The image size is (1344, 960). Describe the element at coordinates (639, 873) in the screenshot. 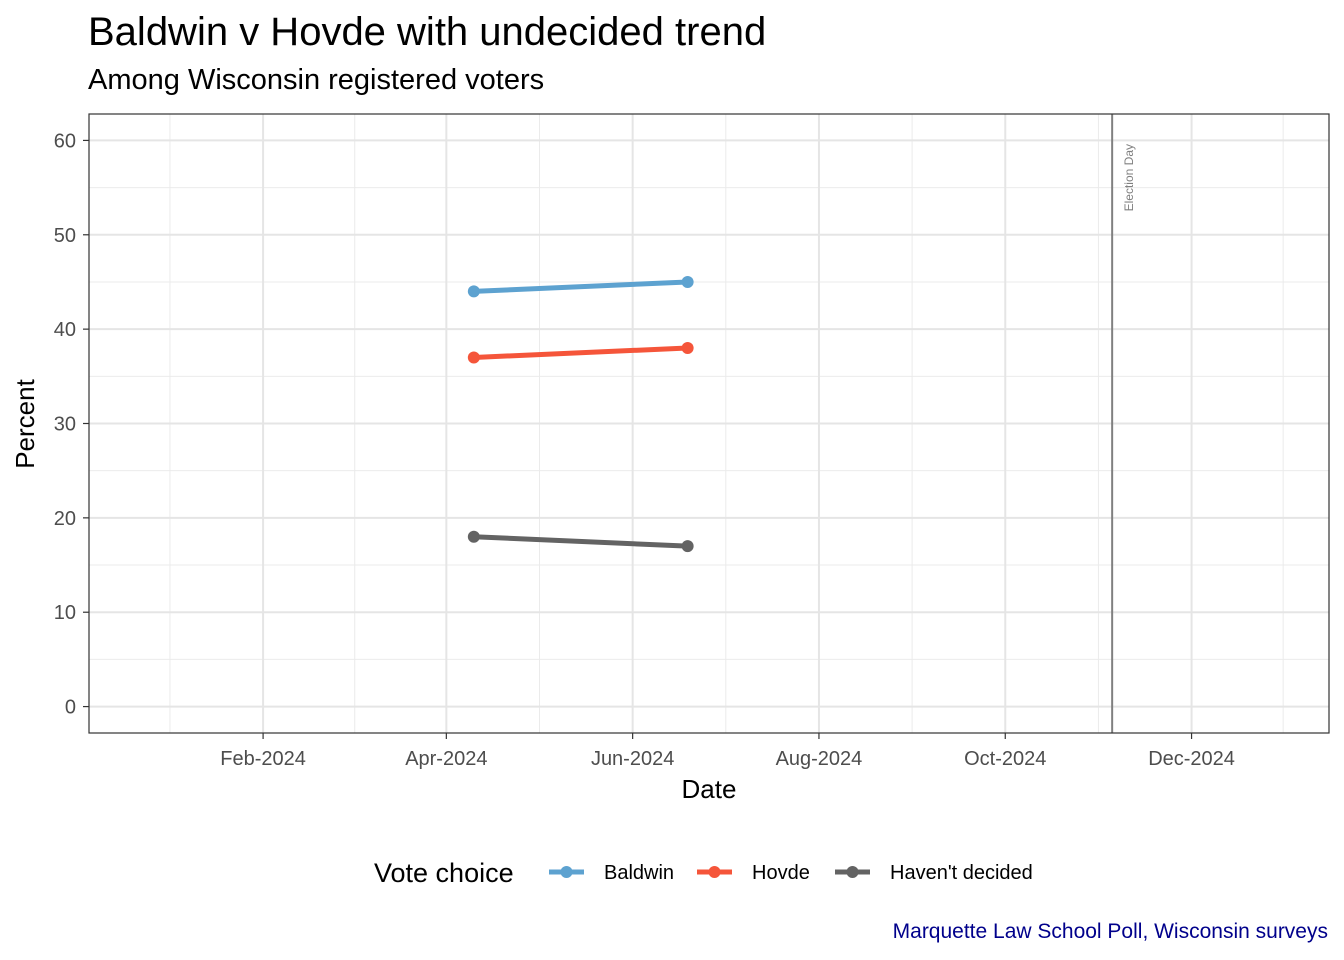

I see `legend-label-baldwin: Baldwin` at that location.